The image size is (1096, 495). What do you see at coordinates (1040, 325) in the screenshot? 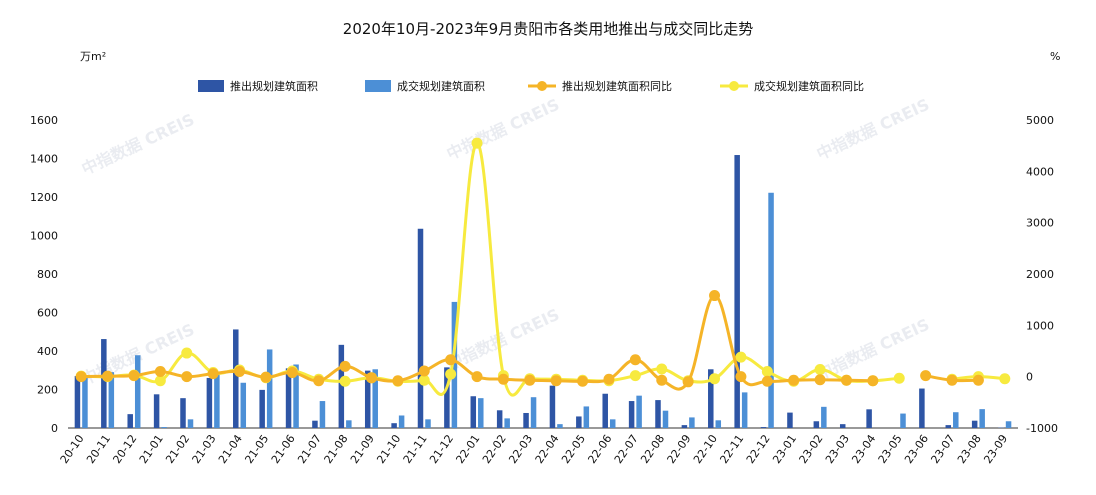
I see `y-right-tick-label: 1000` at bounding box center [1040, 325].